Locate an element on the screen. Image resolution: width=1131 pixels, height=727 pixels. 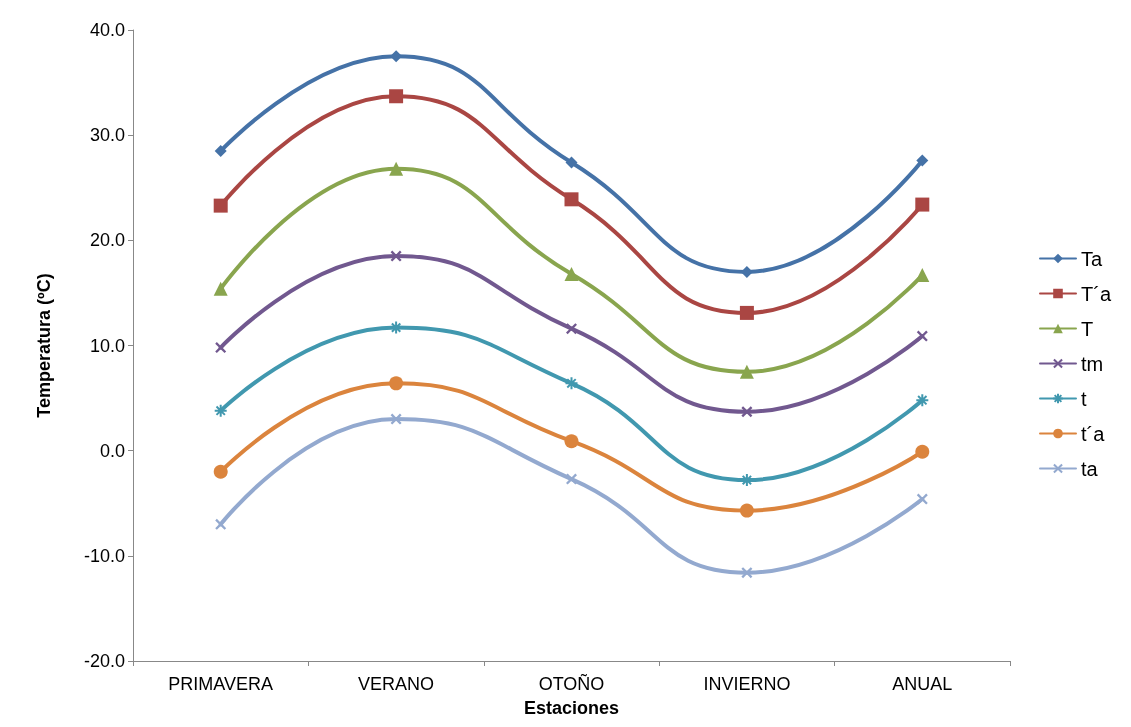
y-tick-label: 0.0 is located at coordinates (112, 450).